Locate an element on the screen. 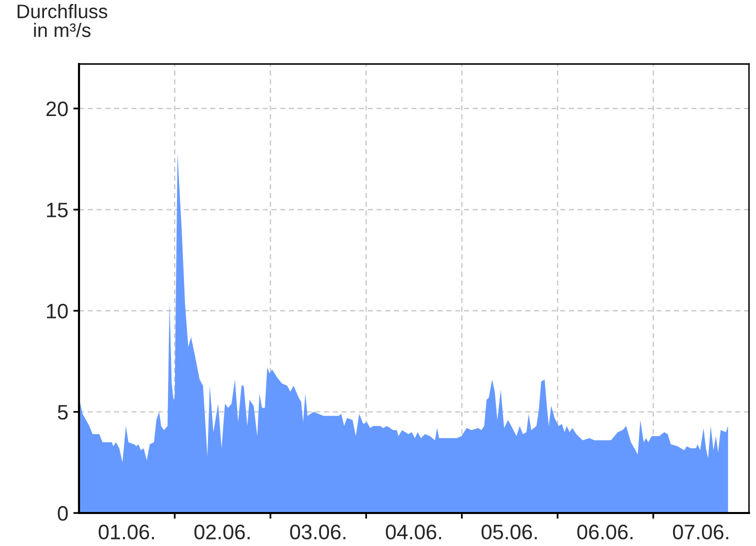 This screenshot has height=546, width=756. x-tick-label: 02.06. is located at coordinates (222, 532).